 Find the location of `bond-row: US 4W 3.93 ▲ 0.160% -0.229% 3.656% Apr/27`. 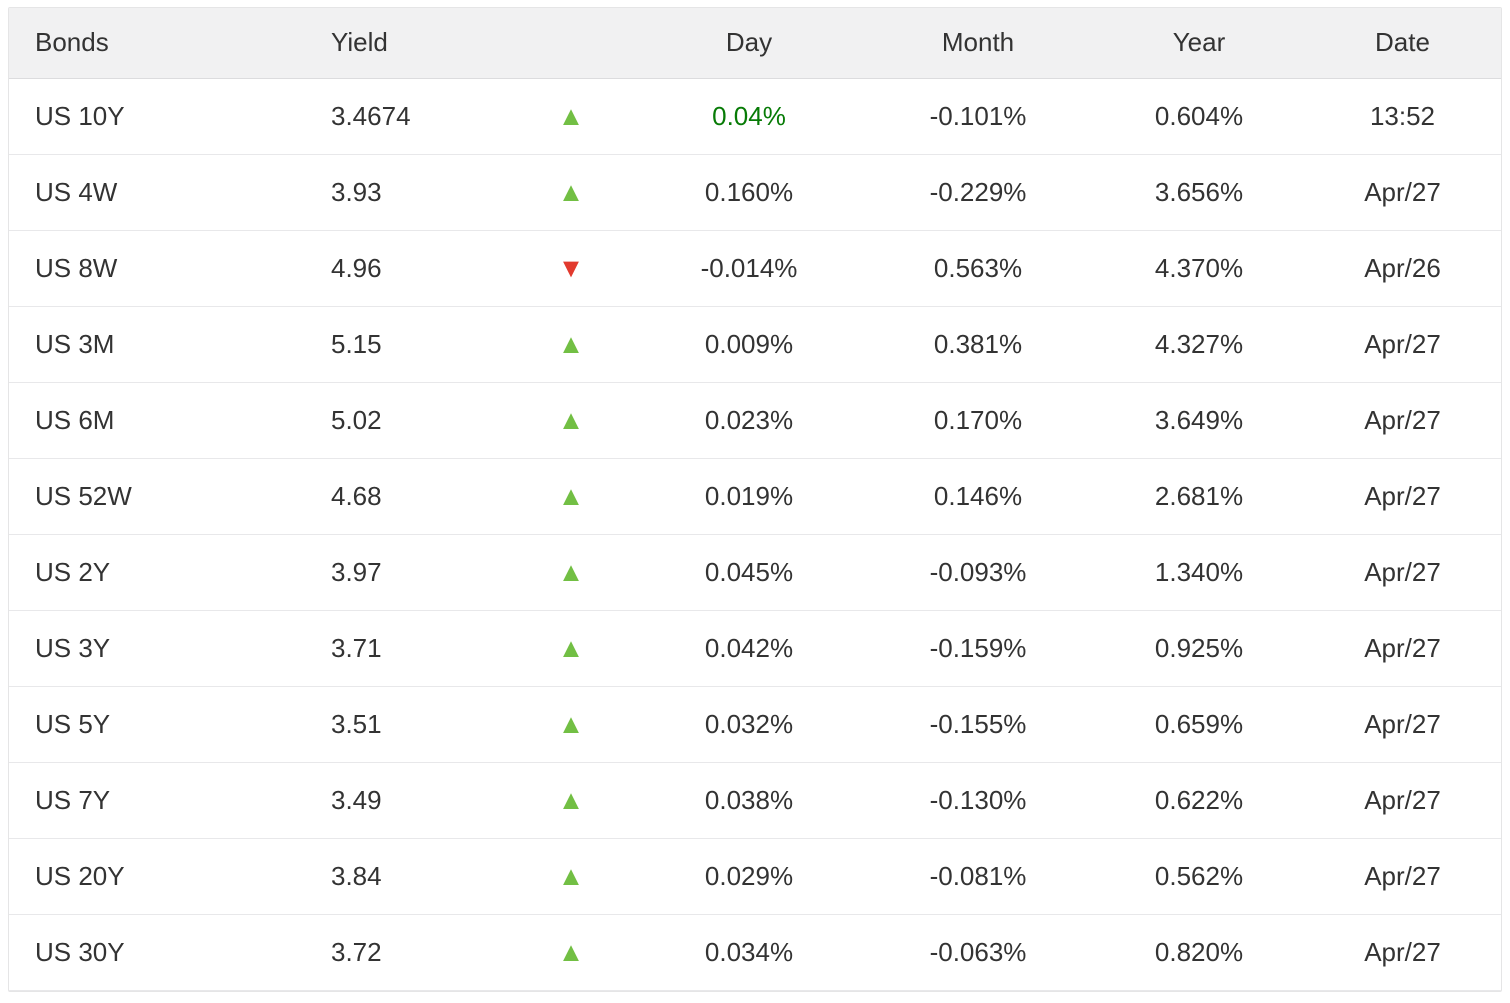

bond-row: US 4W 3.93 ▲ 0.160% -0.229% 3.656% Apr/27 is located at coordinates (755, 192).